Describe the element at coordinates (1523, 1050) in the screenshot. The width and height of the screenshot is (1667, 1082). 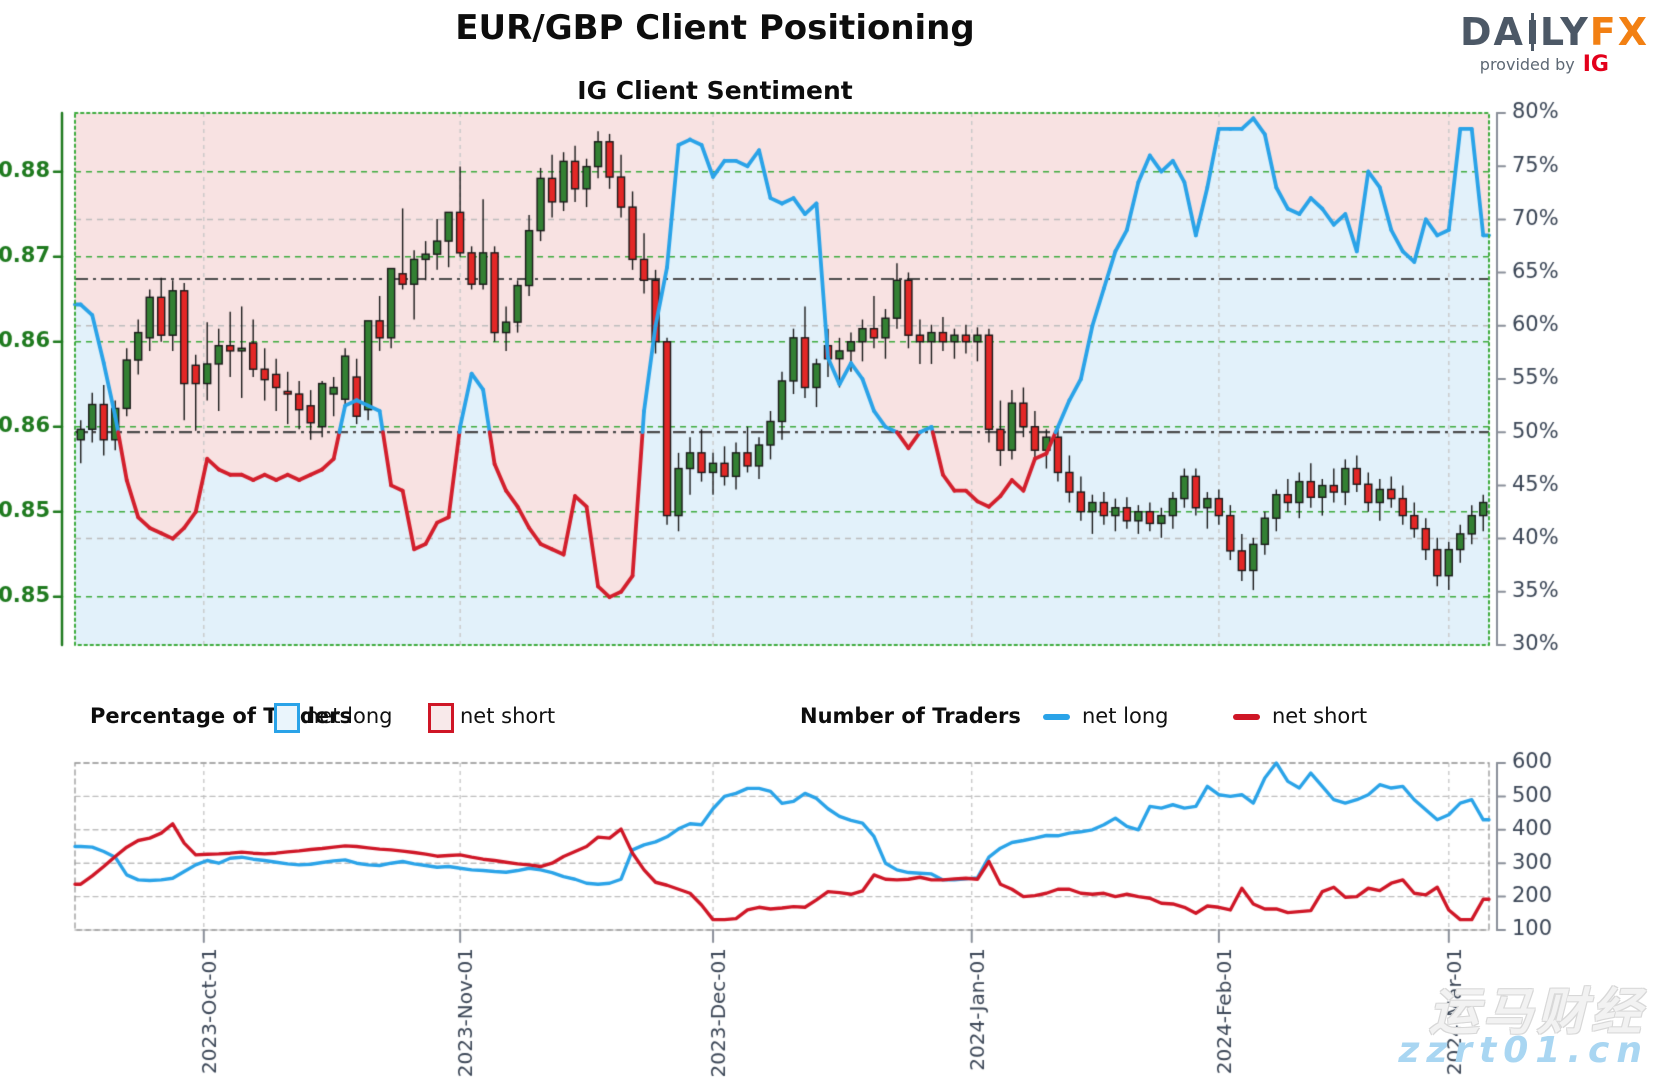
I see `watermark-site: zzrt01.cn` at that location.